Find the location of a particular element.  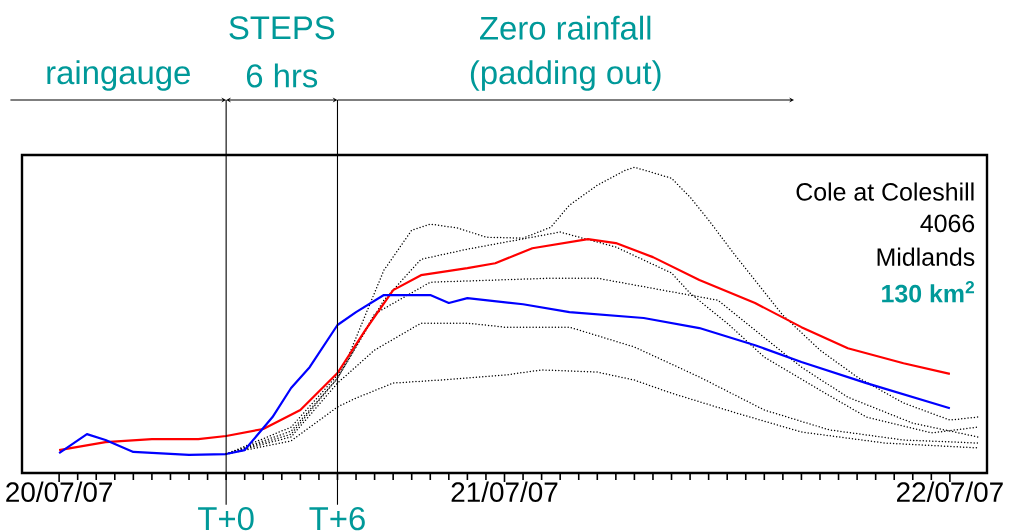

x-tick-label: 20/07/07 is located at coordinates (59, 491).